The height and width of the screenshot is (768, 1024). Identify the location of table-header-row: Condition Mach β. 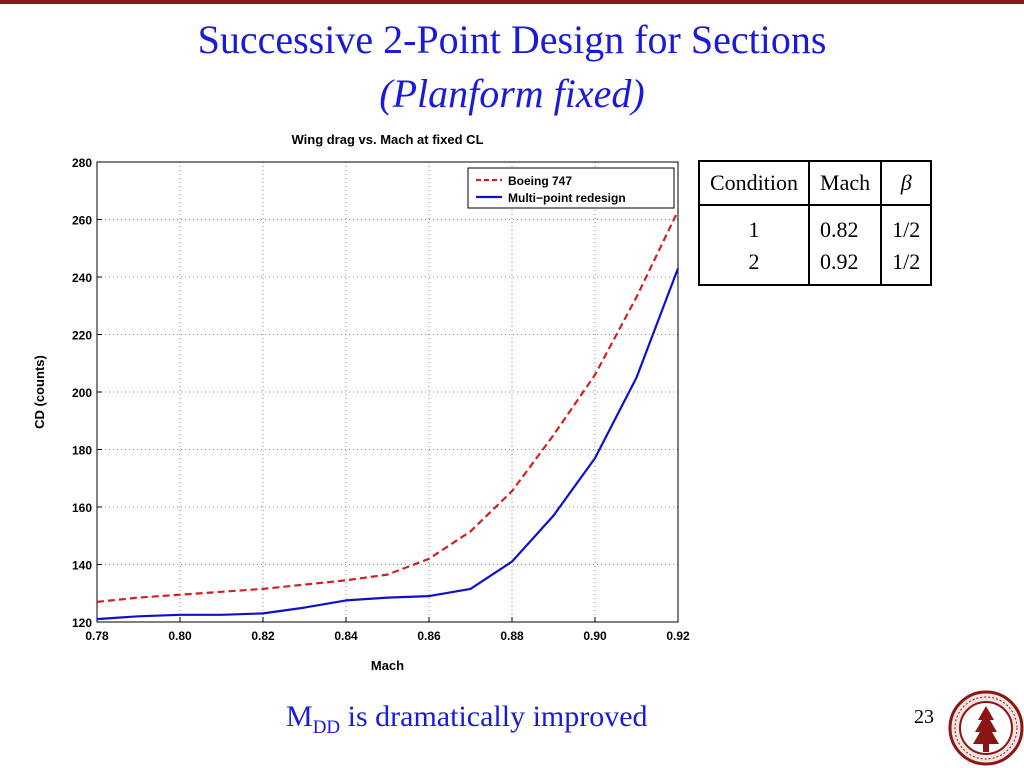
(815, 183).